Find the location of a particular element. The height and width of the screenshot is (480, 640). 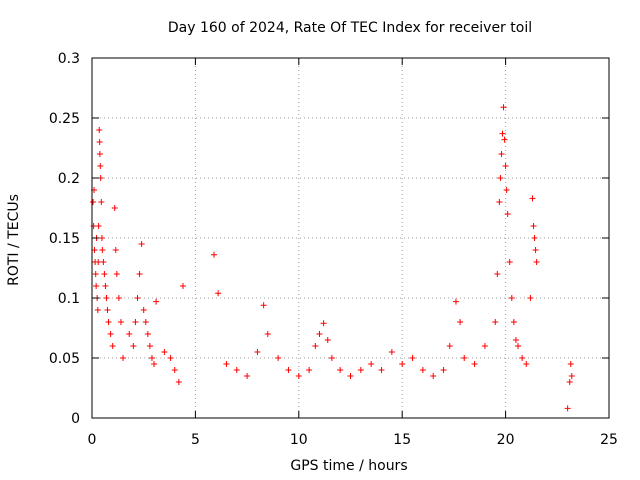

y-tick-label: 0 is located at coordinates (75, 419).